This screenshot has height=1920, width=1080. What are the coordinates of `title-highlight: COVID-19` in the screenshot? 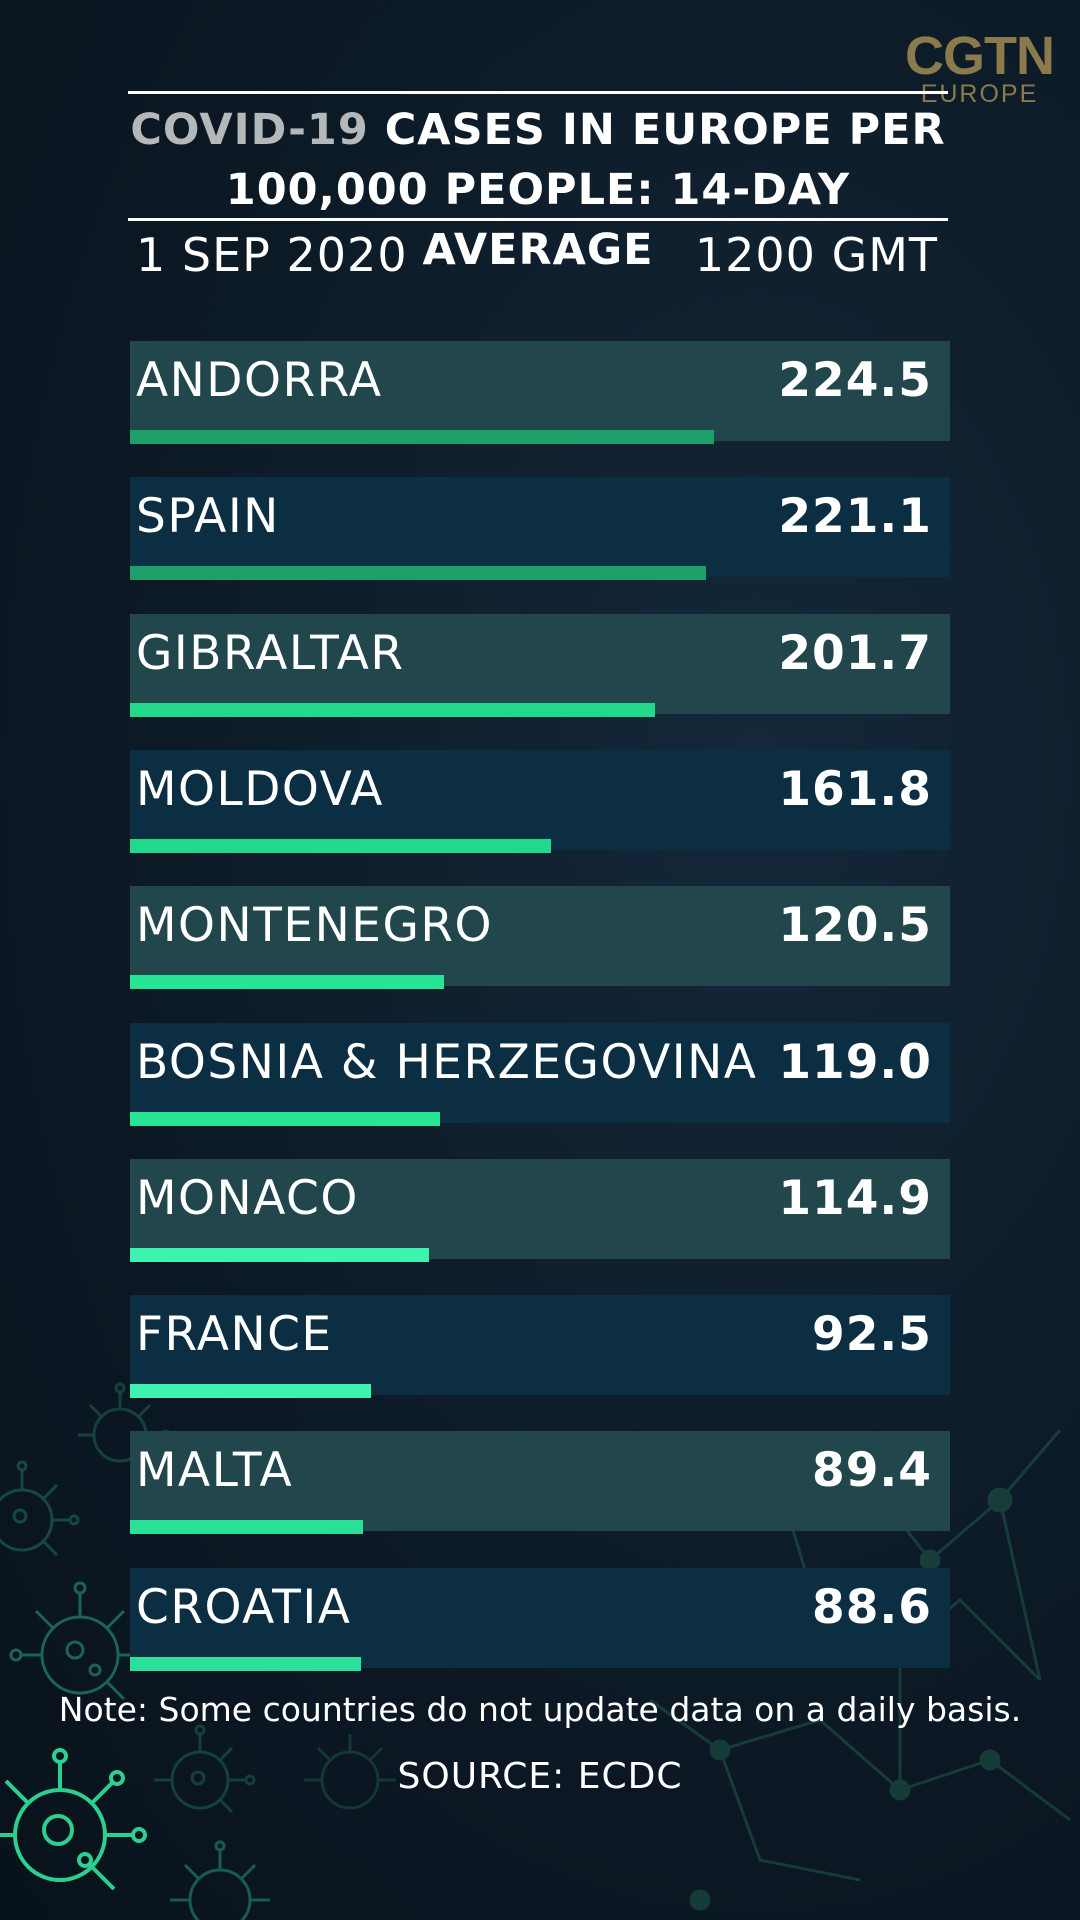 It's located at (249, 130).